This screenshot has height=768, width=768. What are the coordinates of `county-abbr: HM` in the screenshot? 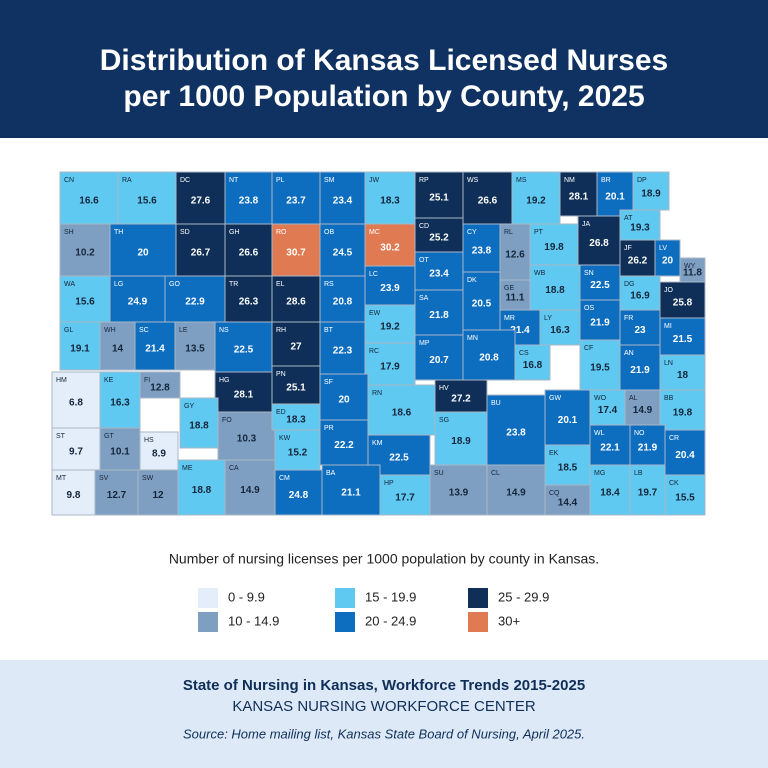 It's located at (61, 380).